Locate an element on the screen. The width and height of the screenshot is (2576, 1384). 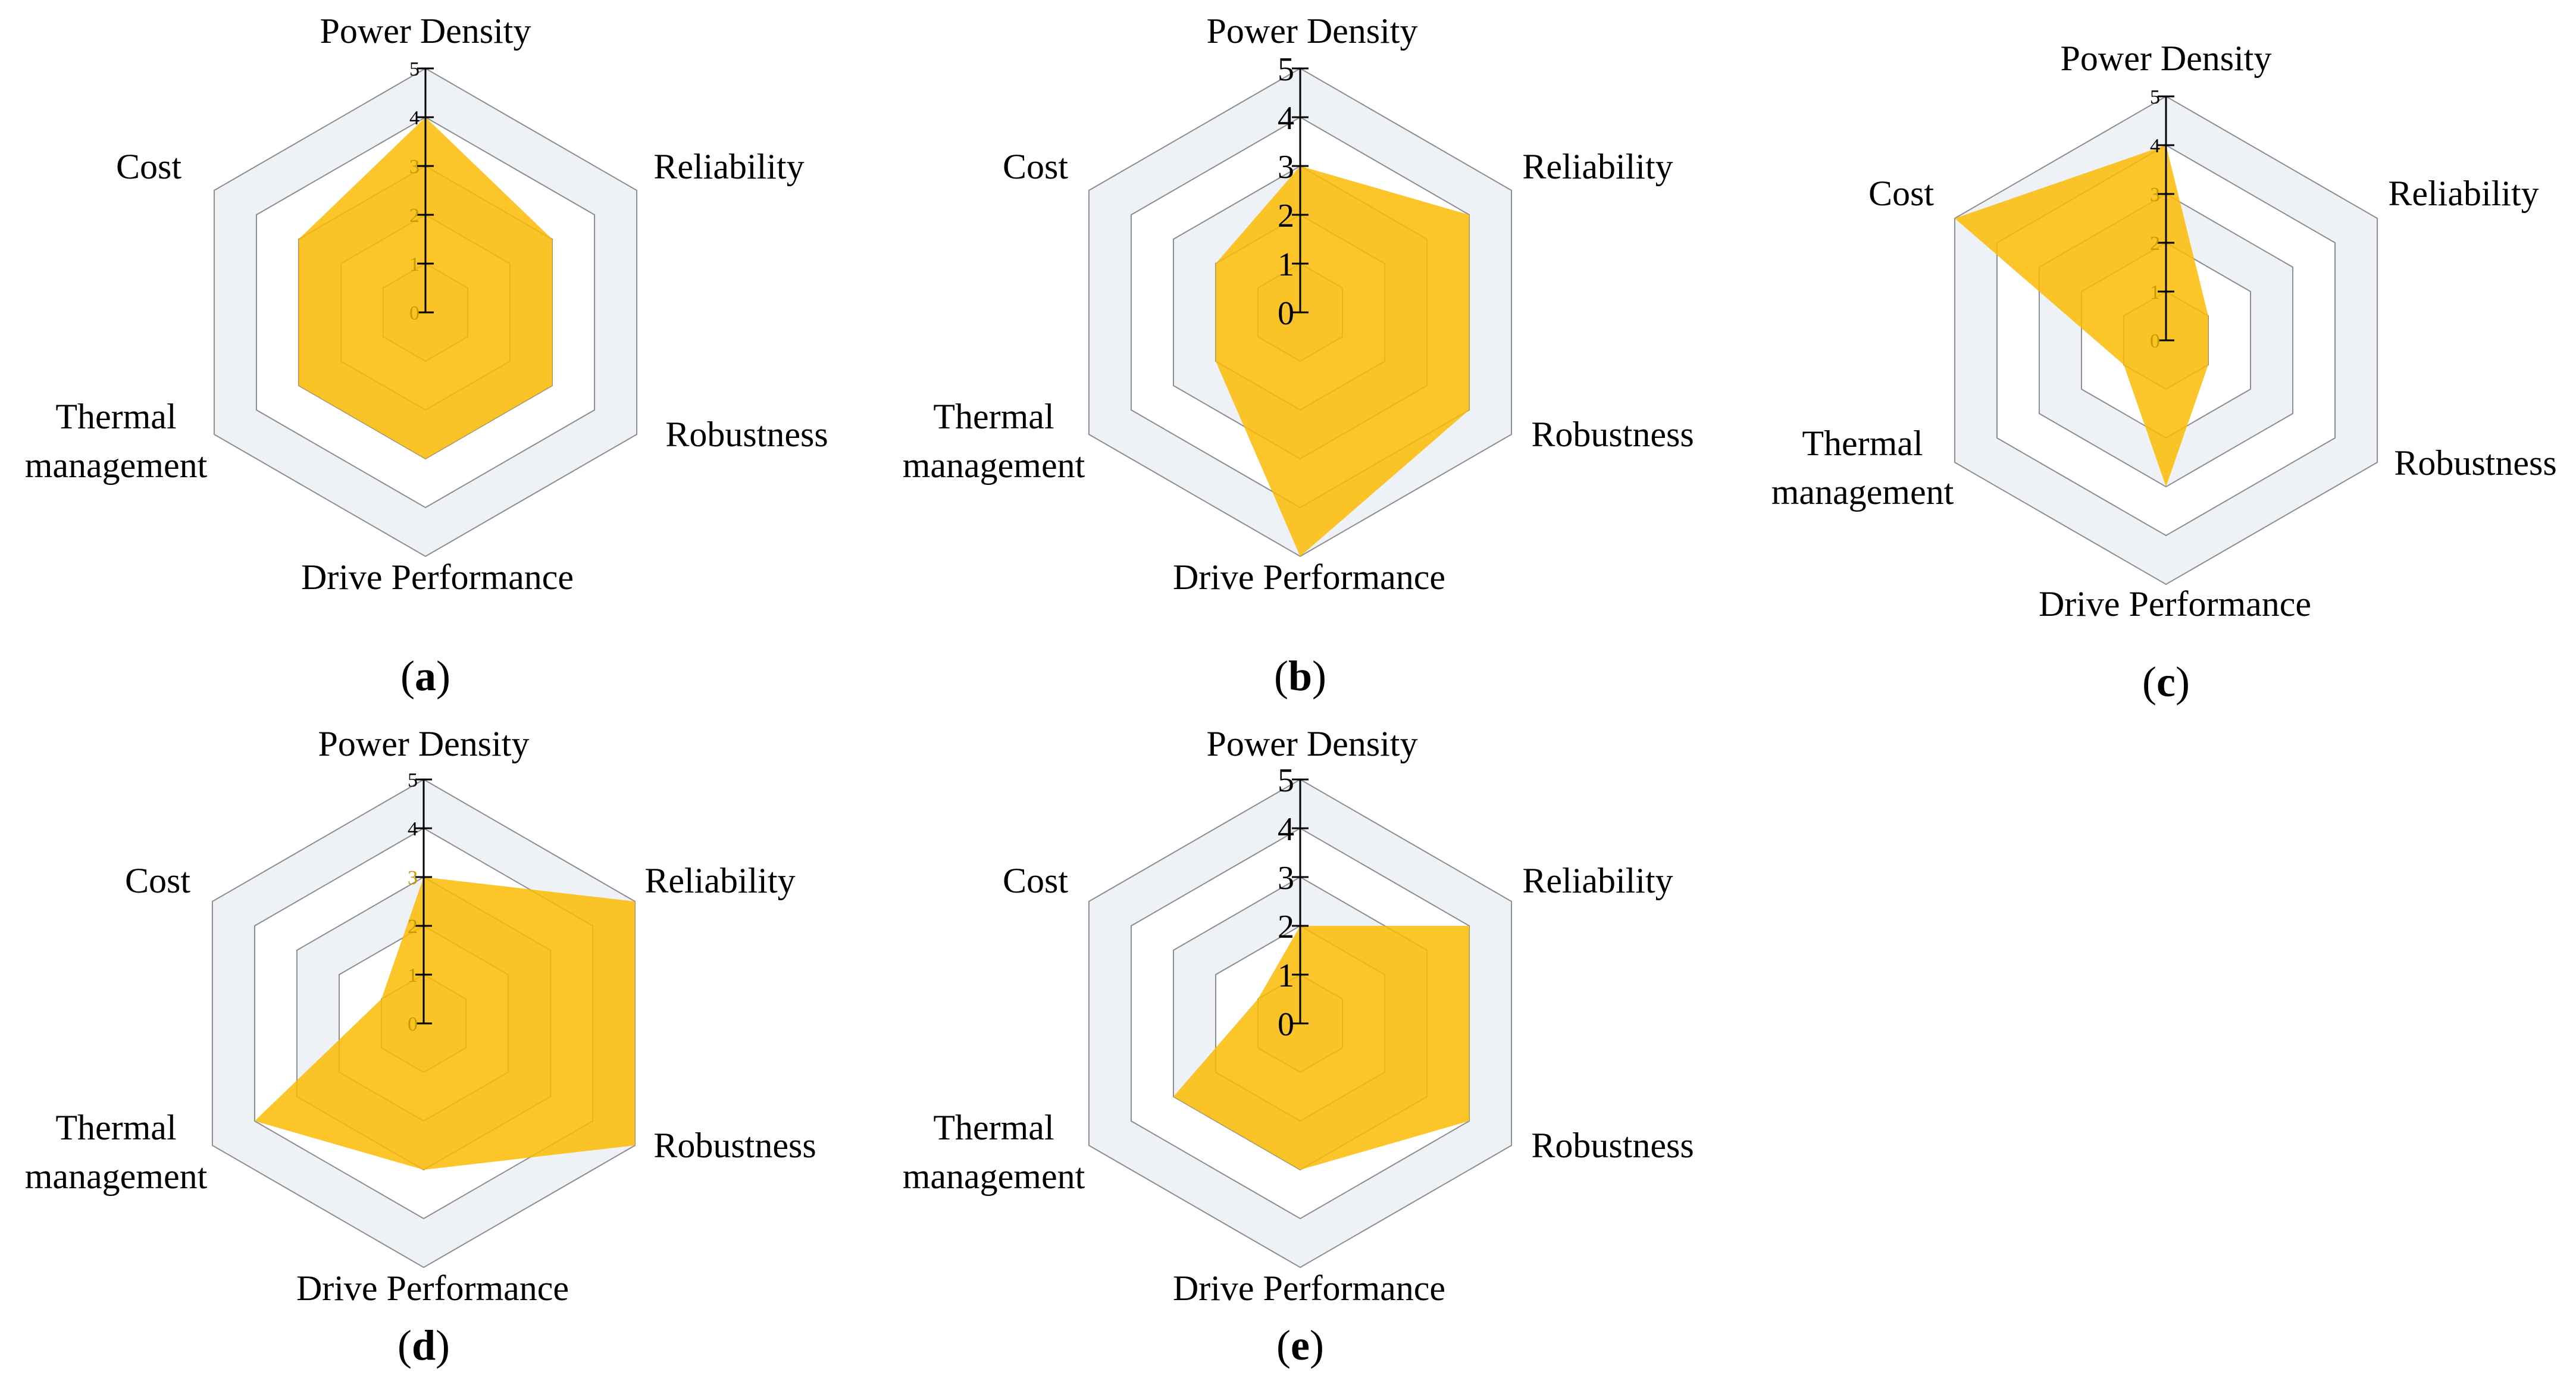
panel-label: (d) is located at coordinates (423, 1346).